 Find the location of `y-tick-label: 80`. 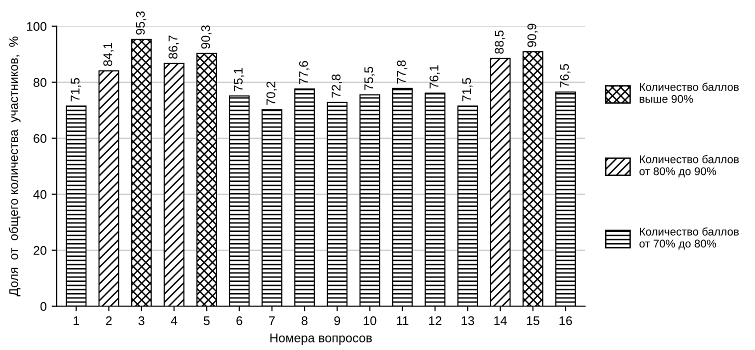

y-tick-label: 80 is located at coordinates (40, 82).